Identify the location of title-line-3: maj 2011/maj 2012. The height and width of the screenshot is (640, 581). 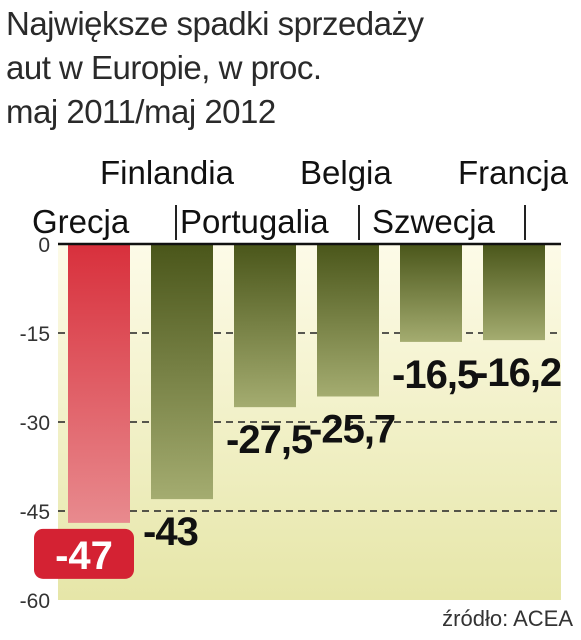
(141, 111).